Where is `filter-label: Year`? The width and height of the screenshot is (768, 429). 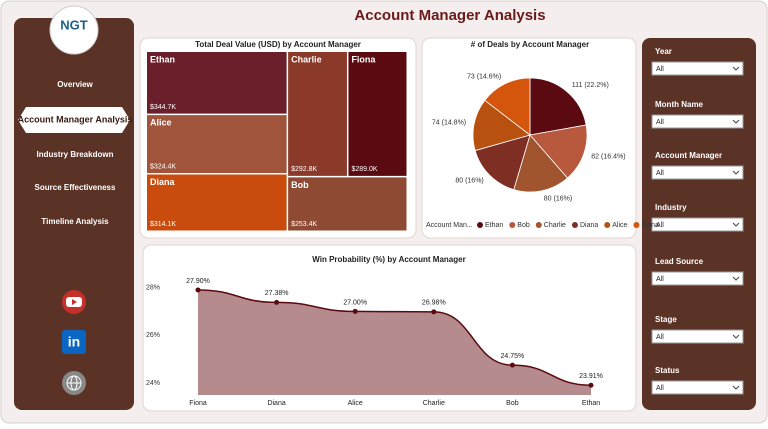
filter-label: Year is located at coordinates (663, 51).